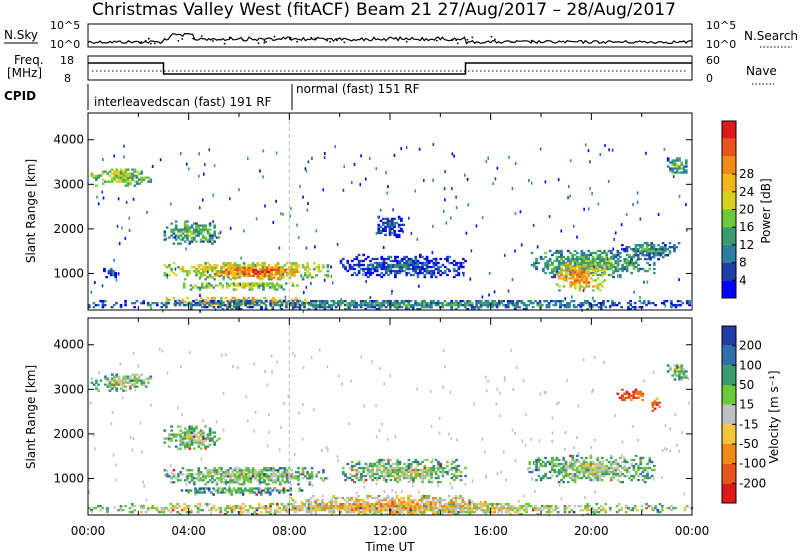  What do you see at coordinates (729, 147) in the screenshot?
I see `colorbar-segment` at bounding box center [729, 147].